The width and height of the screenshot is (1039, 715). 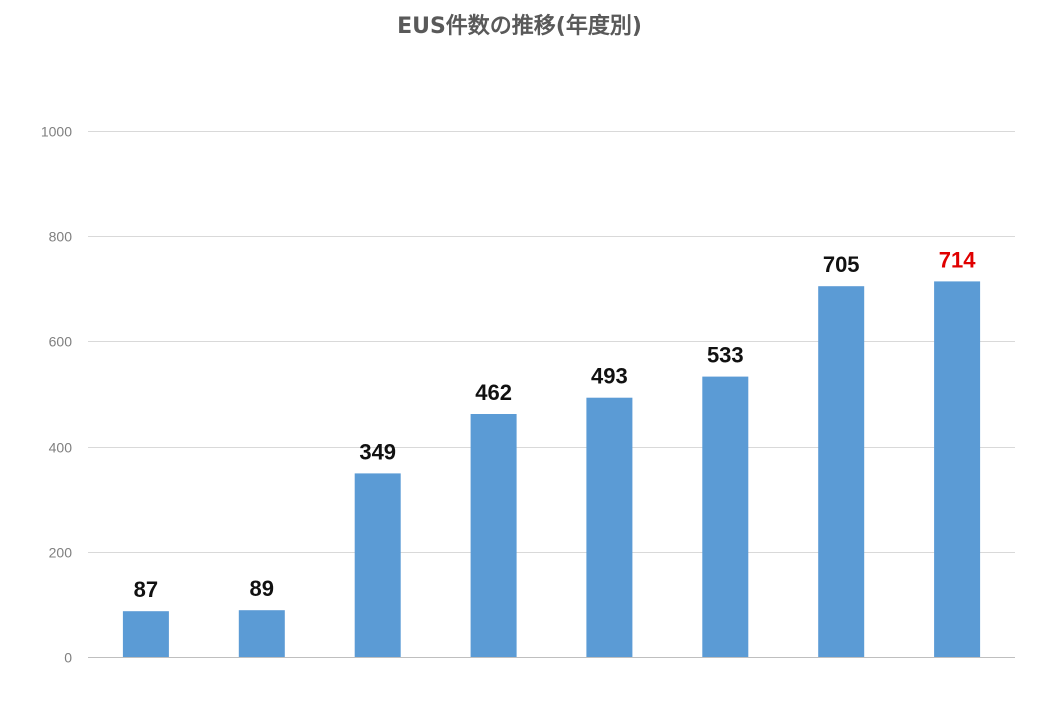 I want to click on y-tick-label: 1000, so click(x=56, y=132).